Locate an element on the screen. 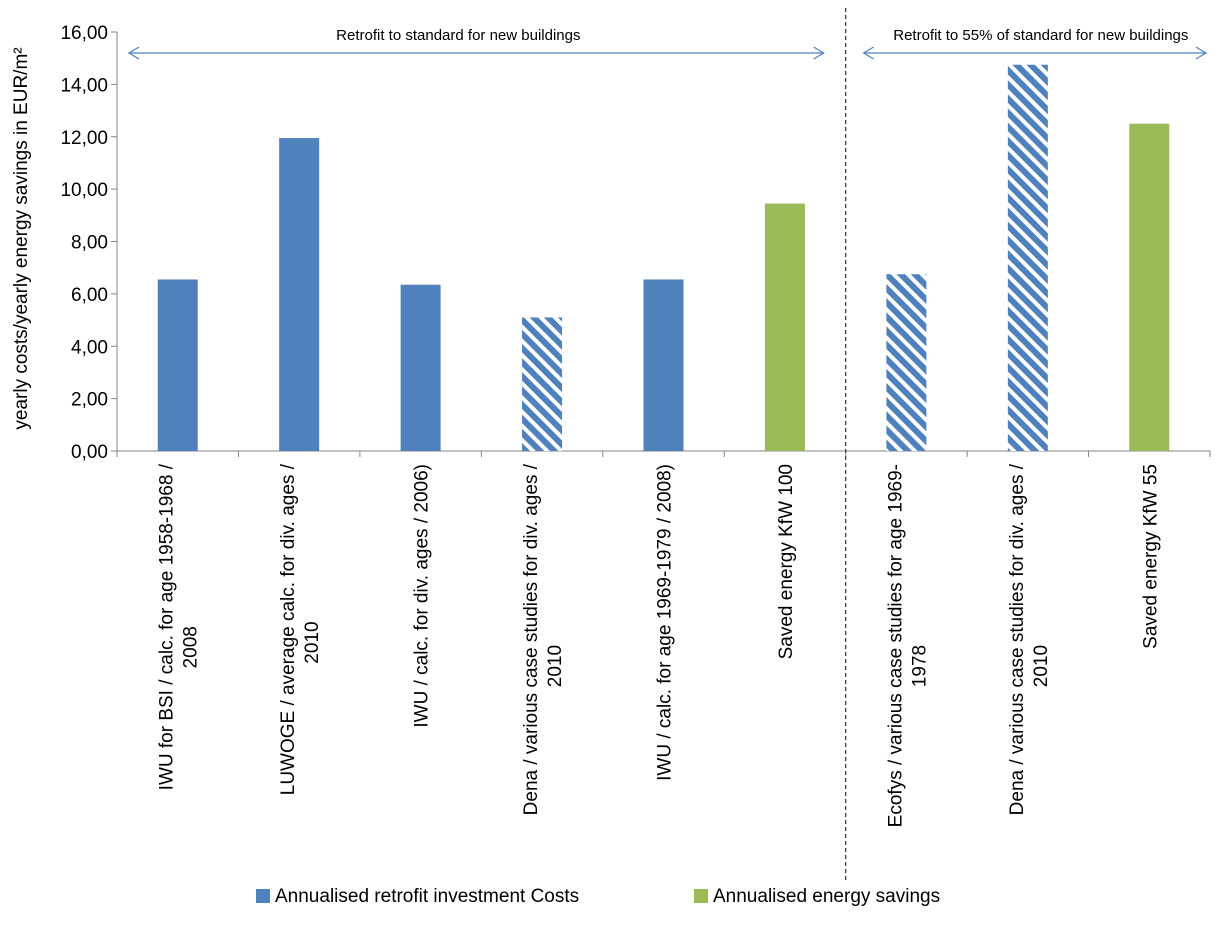  category-label-line: LUWOGE / average calc. for div. ages / is located at coordinates (288, 629).